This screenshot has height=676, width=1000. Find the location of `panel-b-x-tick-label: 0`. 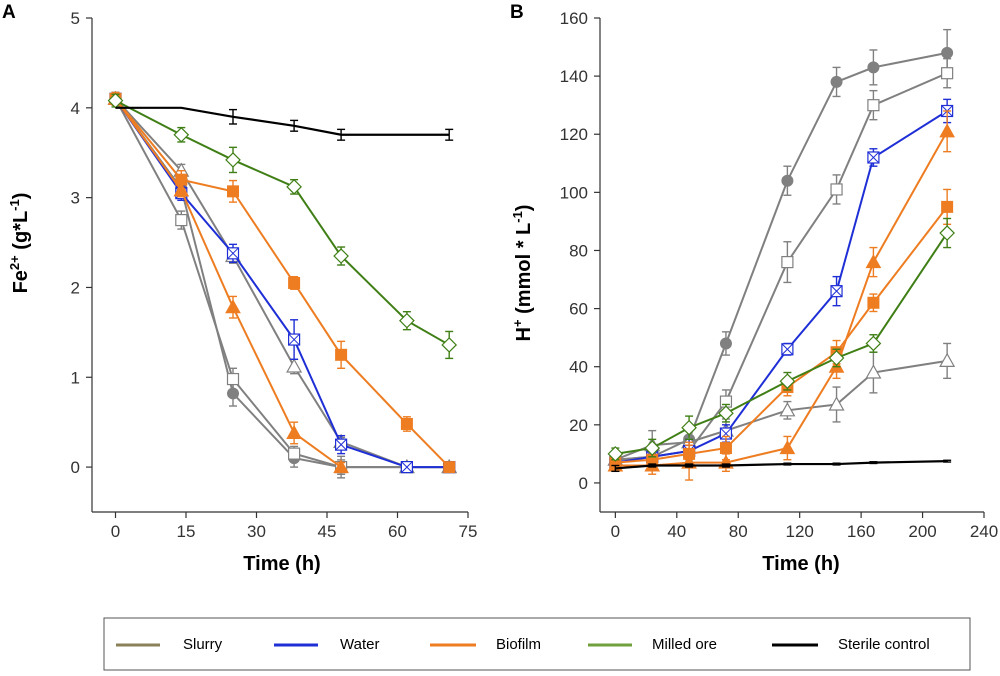

panel-b-x-tick-label: 0 is located at coordinates (615, 531).